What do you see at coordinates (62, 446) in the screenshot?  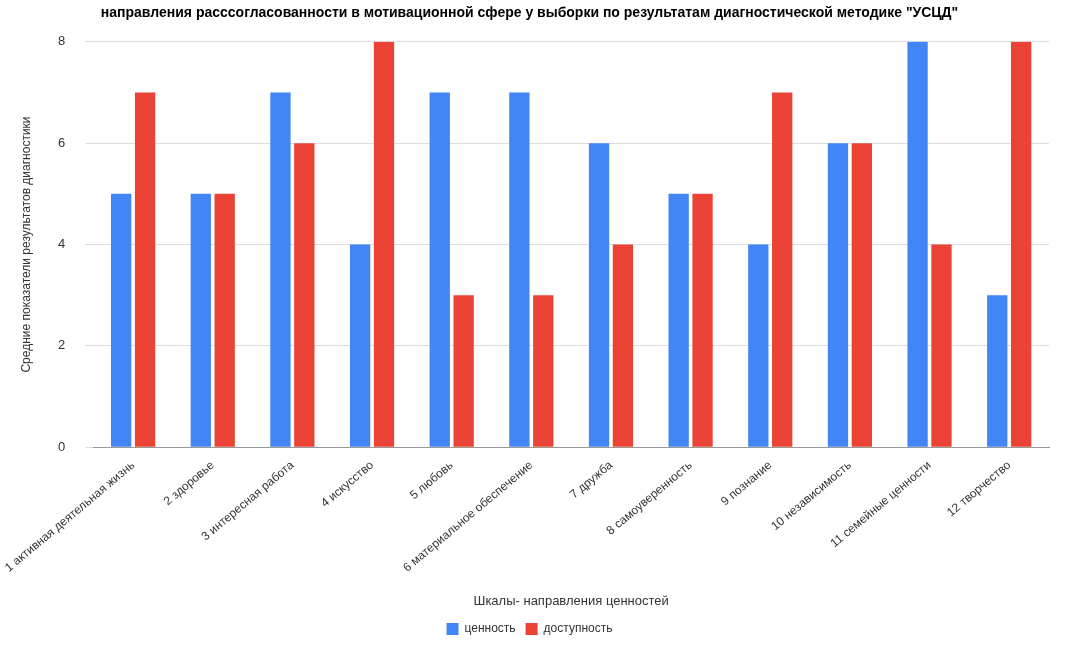 I see `y-tick-label: 0` at bounding box center [62, 446].